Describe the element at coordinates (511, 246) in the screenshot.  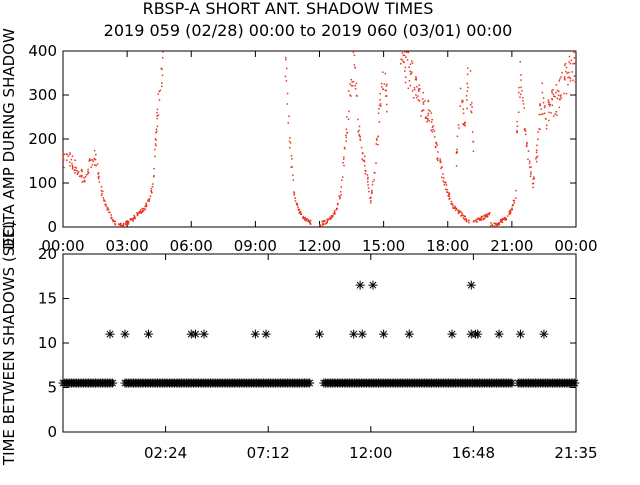
I see `top-x-tick-label: 21:00` at that location.